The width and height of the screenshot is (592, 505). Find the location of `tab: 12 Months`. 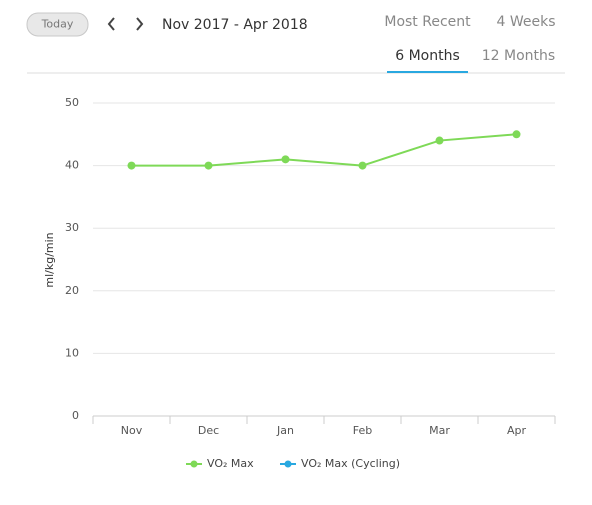

tab: 12 Months is located at coordinates (518, 56).